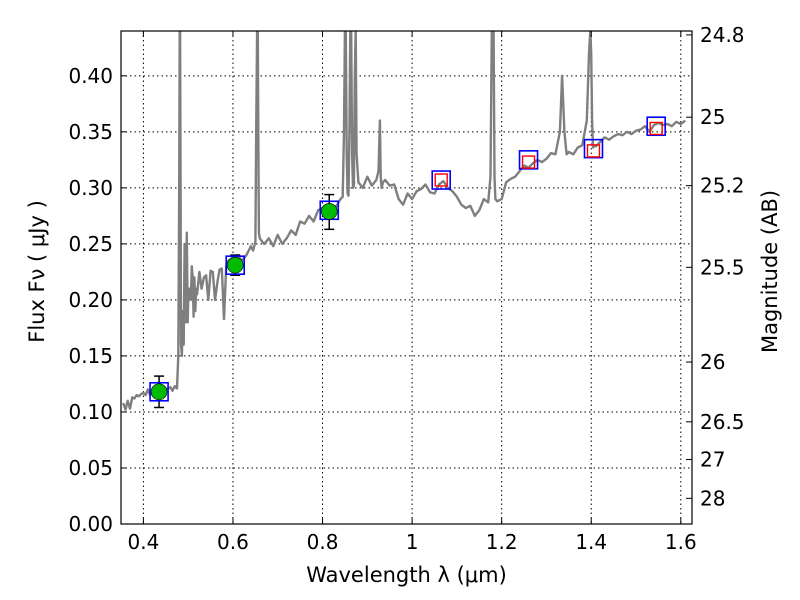 This screenshot has height=600, width=800. What do you see at coordinates (143, 542) in the screenshot?
I see `x-tick-label: 0.4` at bounding box center [143, 542].